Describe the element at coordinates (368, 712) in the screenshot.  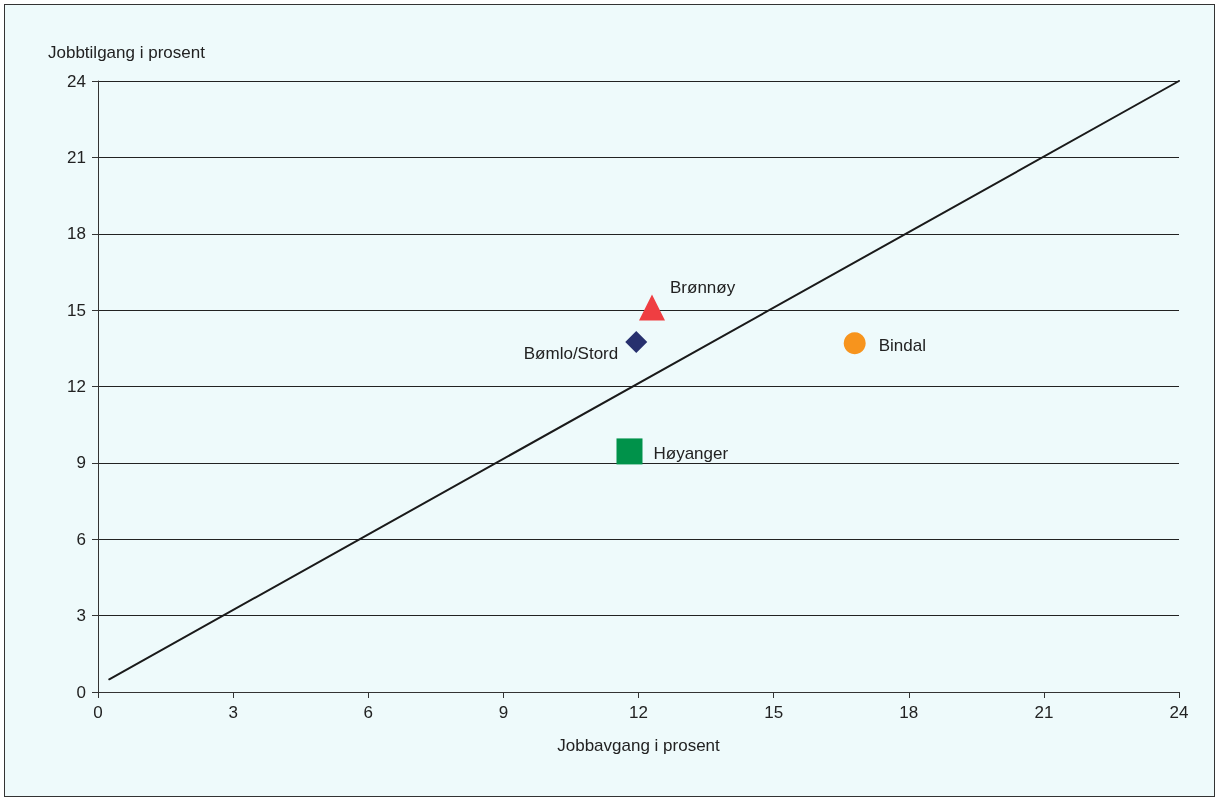
I see `x-tick-label: 6` at that location.